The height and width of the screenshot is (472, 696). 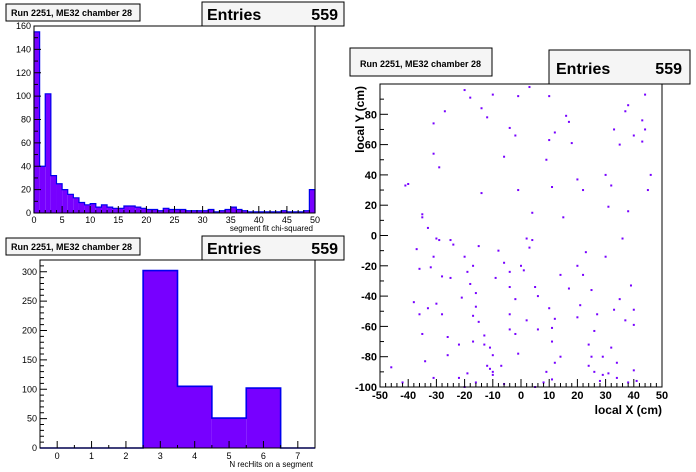 I want to click on chart-title-box, so click(x=421, y=62).